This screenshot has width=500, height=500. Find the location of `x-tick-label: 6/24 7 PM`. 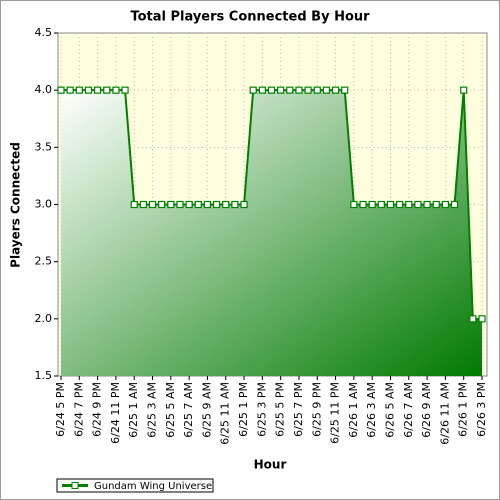

x-tick-label: 6/24 7 PM is located at coordinates (78, 409).